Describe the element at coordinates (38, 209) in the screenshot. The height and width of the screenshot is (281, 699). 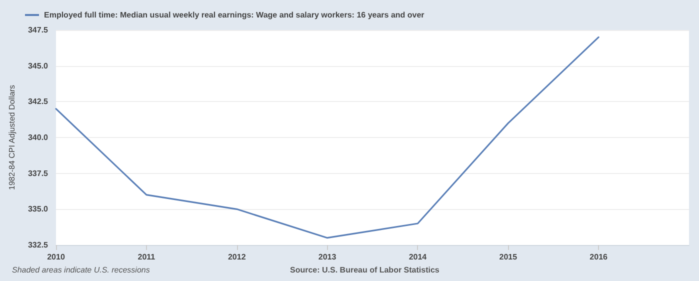
I see `y-tick-label: 335.0` at that location.